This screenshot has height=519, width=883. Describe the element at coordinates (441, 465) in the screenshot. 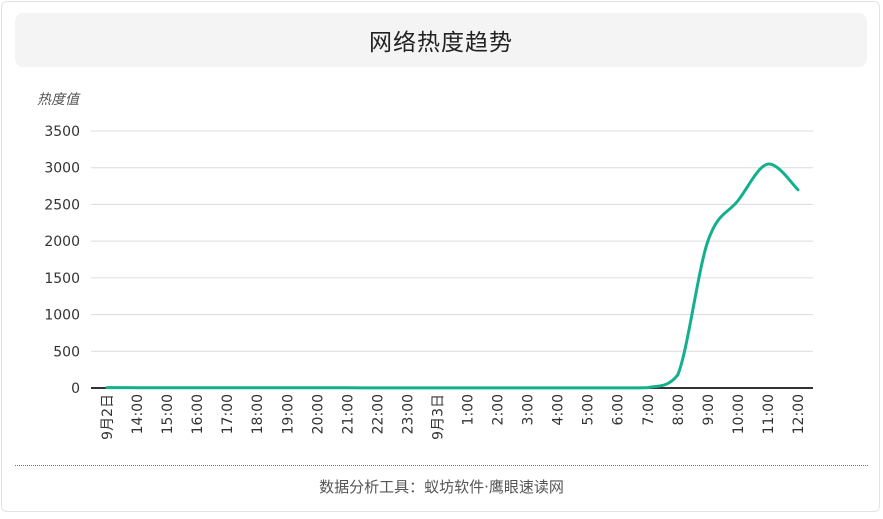

I see `footer-divider` at that location.